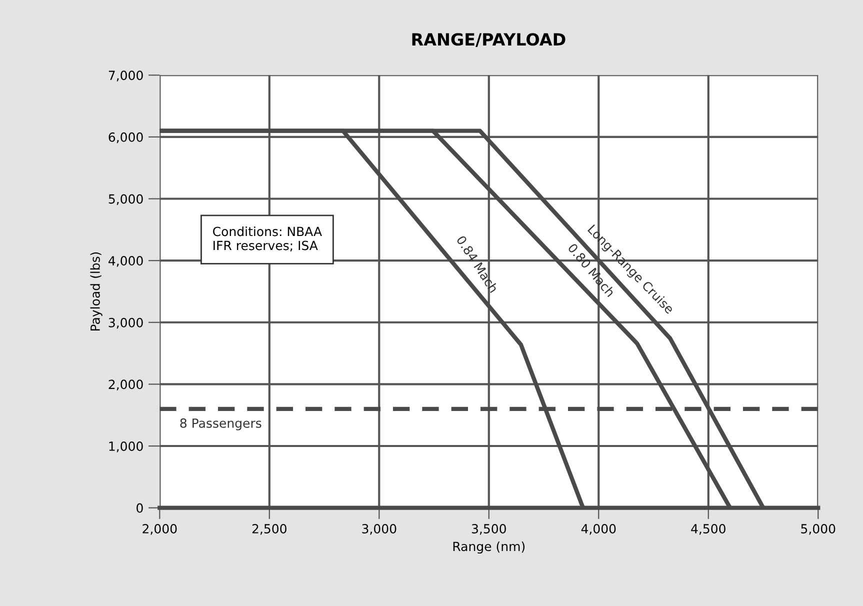  What do you see at coordinates (269, 529) in the screenshot?
I see `x-tick-label: 2,500` at bounding box center [269, 529].